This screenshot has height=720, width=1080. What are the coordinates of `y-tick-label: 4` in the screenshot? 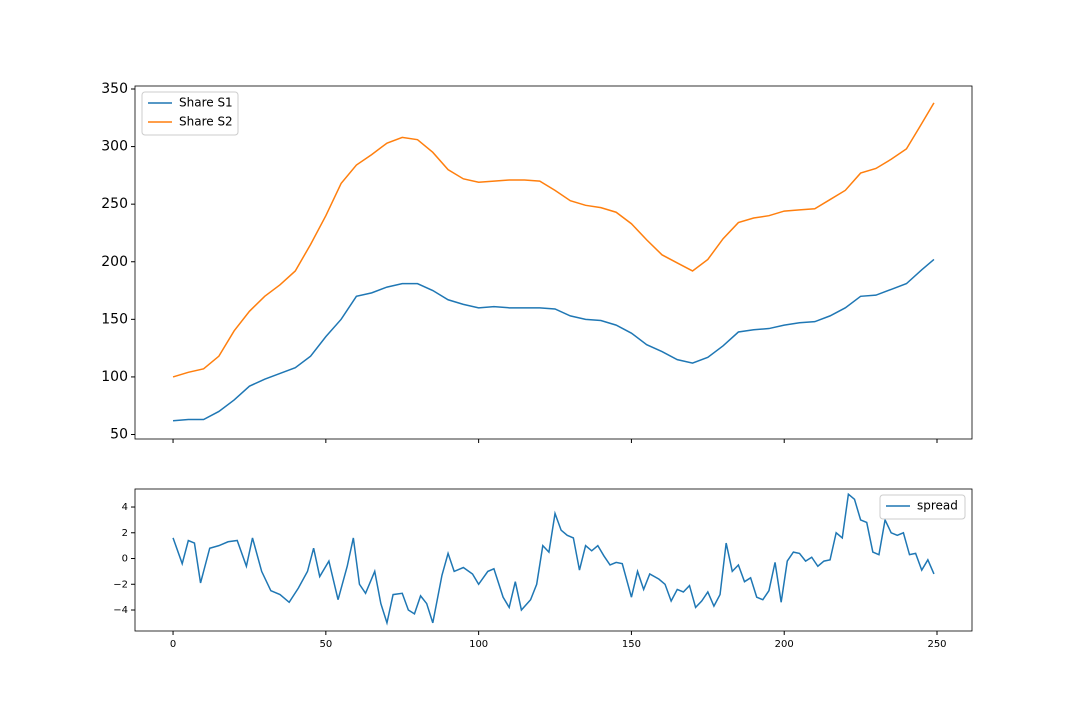 It's located at (125, 507).